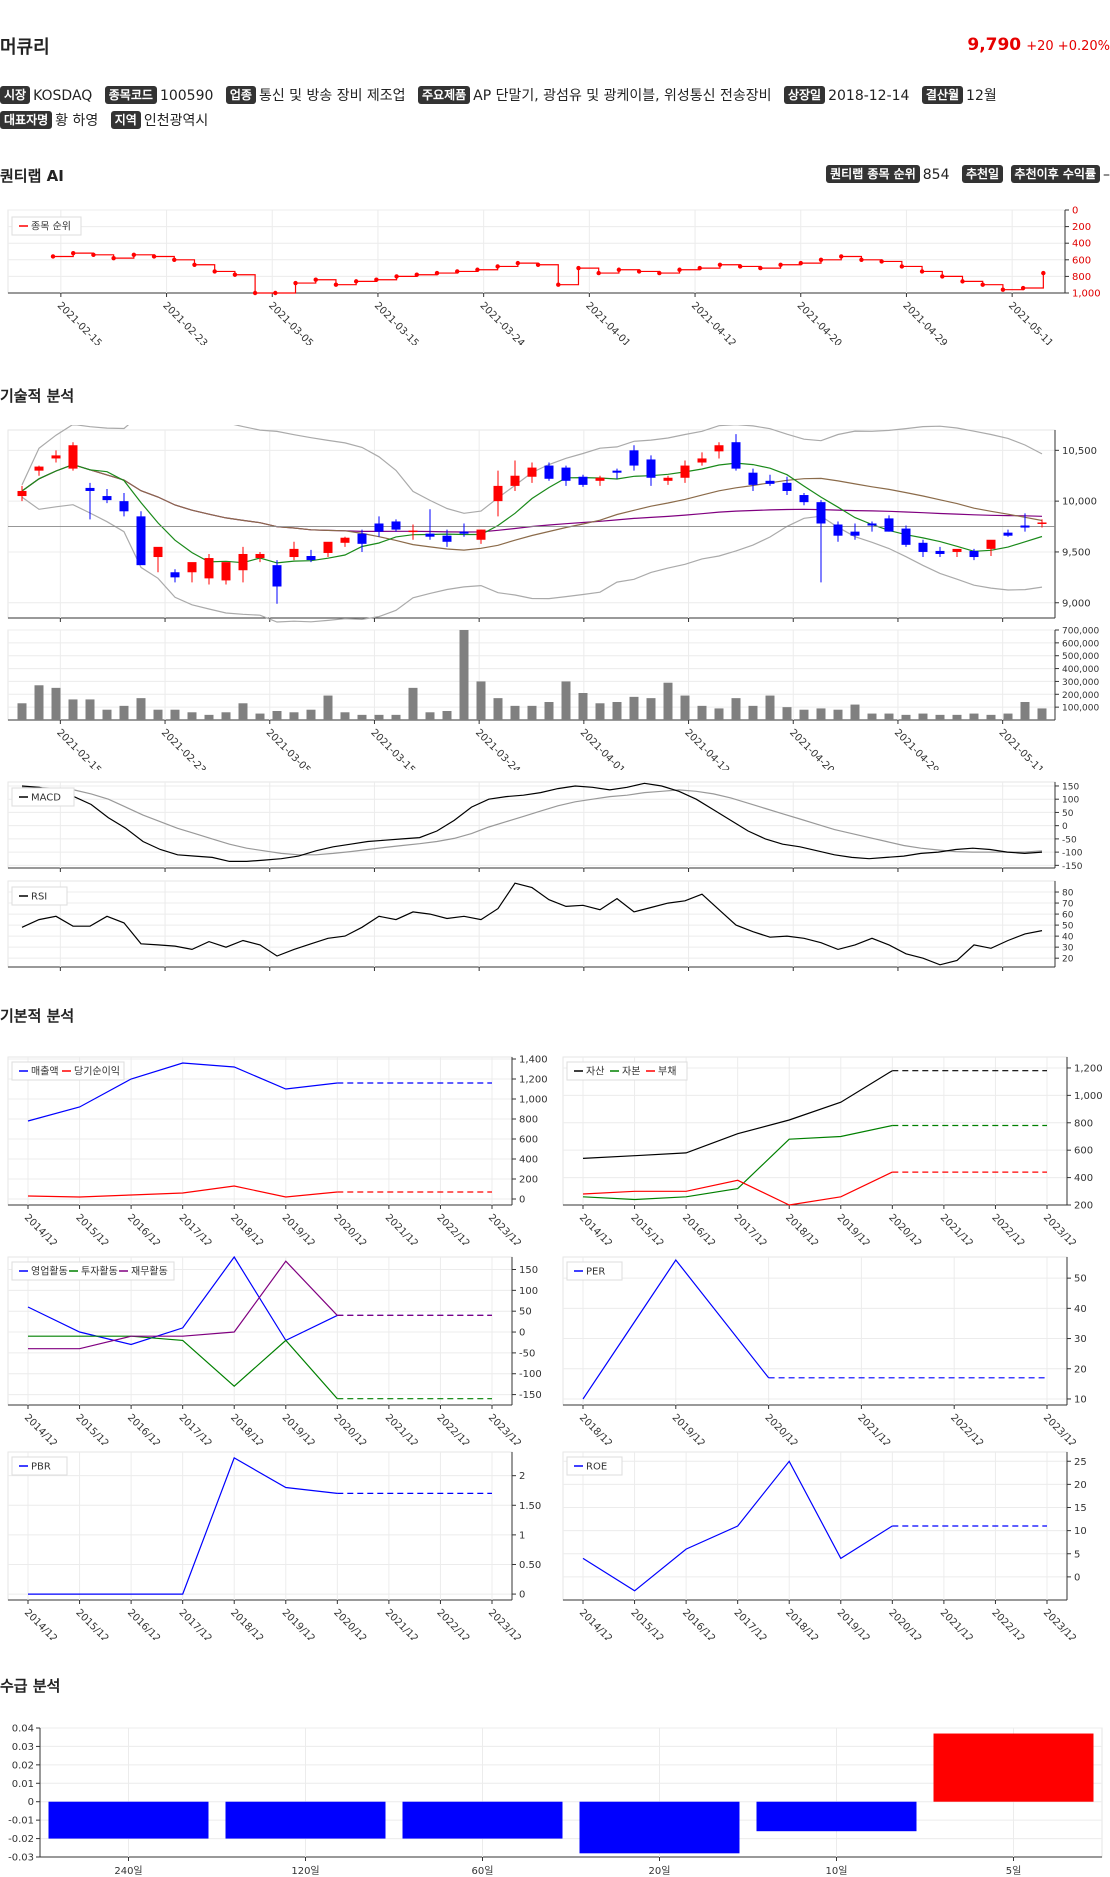  Describe the element at coordinates (49, 1271) in the screenshot. I see `legend-label: 영업활동` at that location.